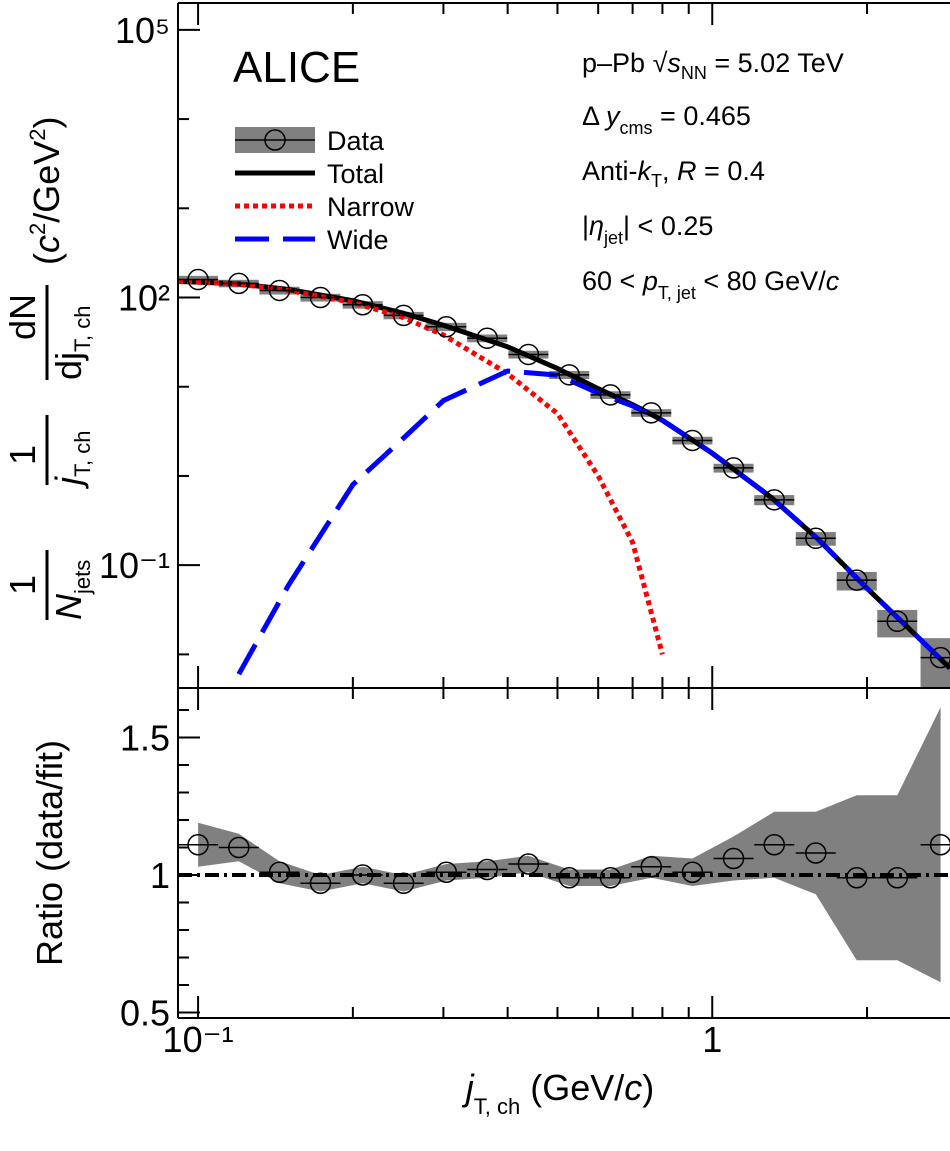  What do you see at coordinates (144, 298) in the screenshot?
I see `y-tick-label: 10²` at bounding box center [144, 298].